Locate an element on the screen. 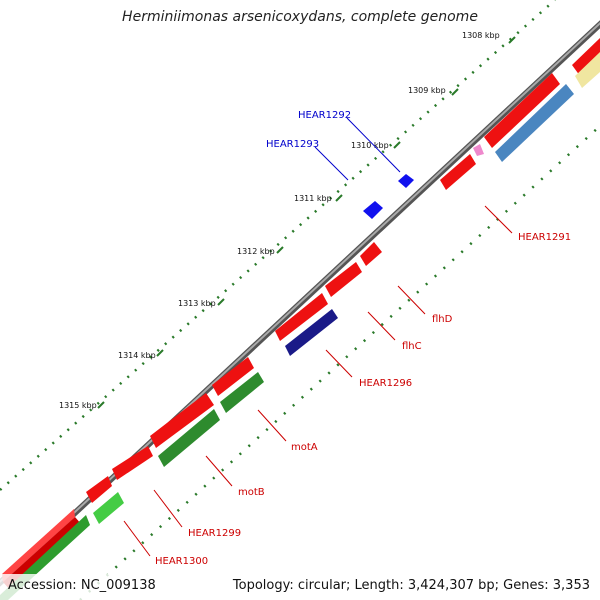  gene-arrow-hear1299 is located at coordinates (99, 489).